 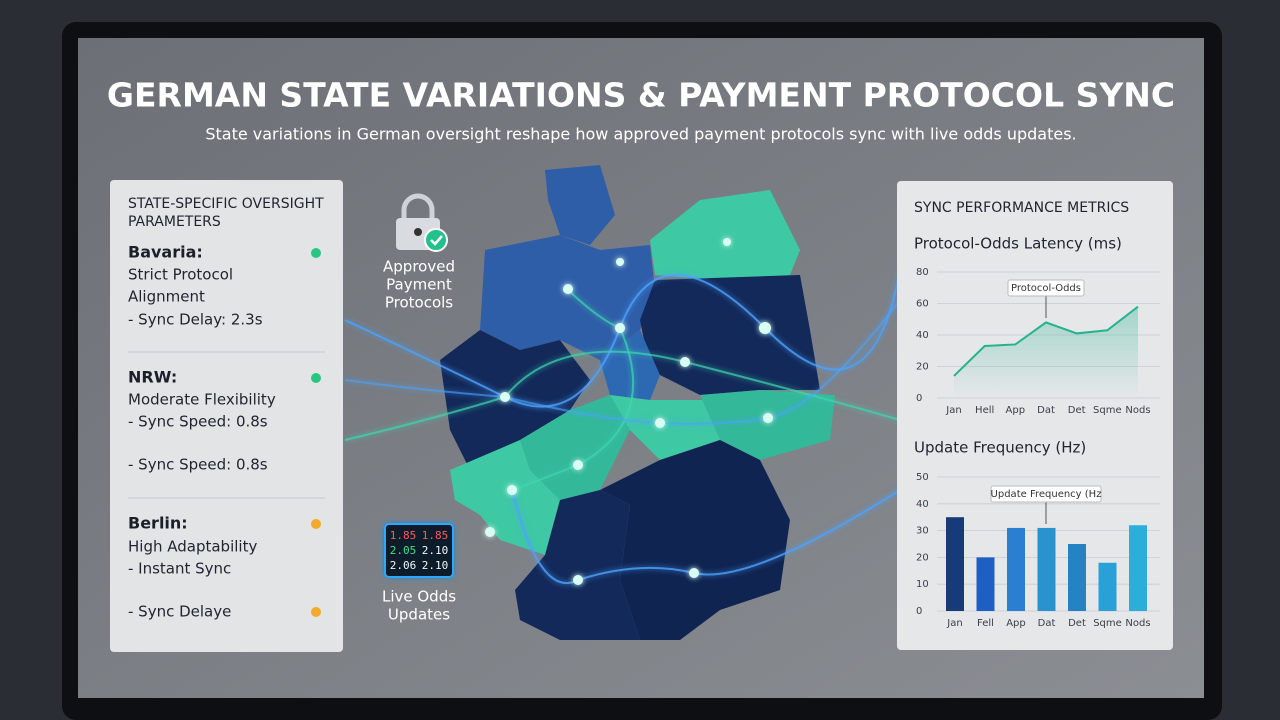 What do you see at coordinates (316, 432) in the screenshot?
I see `status-dots` at bounding box center [316, 432].